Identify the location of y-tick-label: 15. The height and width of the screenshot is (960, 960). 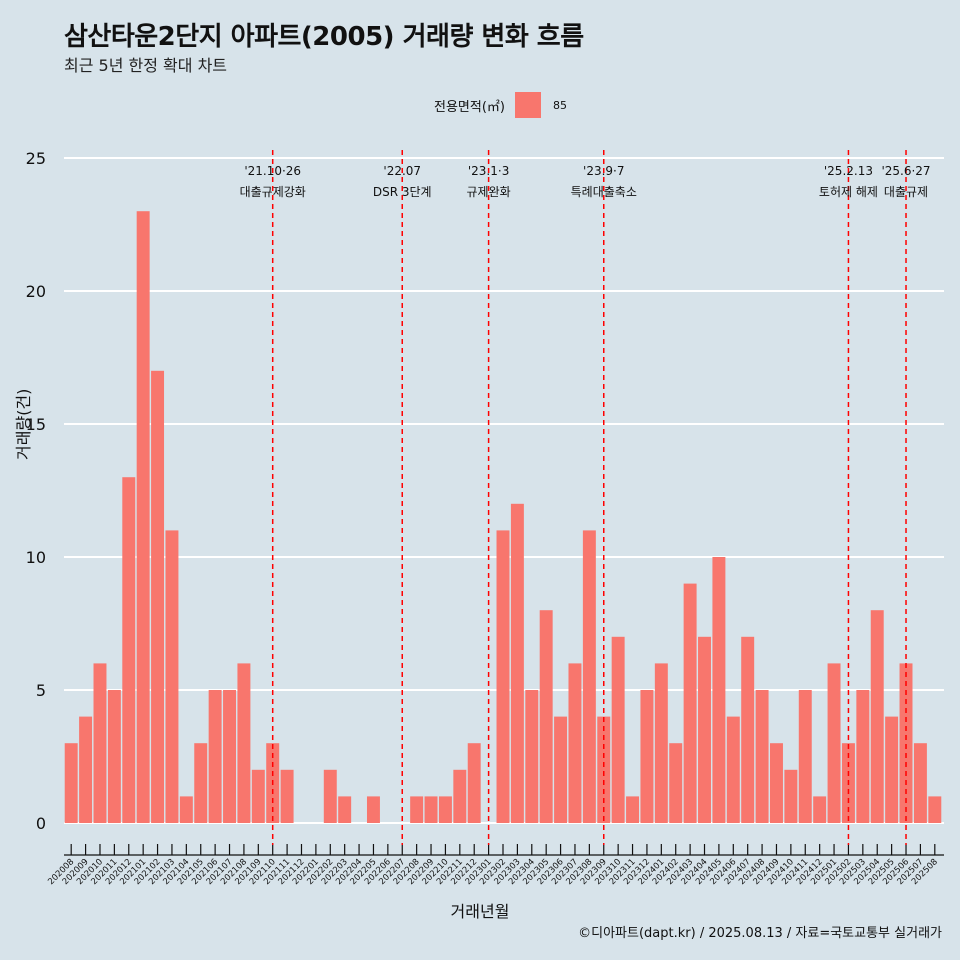
(36, 424).